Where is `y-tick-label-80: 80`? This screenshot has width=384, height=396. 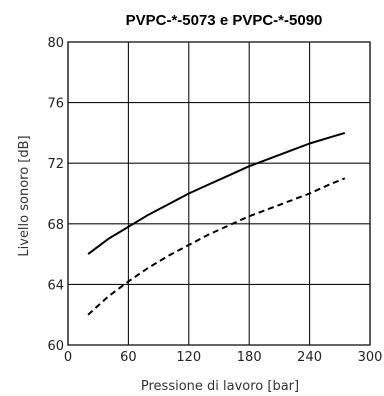
y-tick-label-80: 80 is located at coordinates (55, 43).